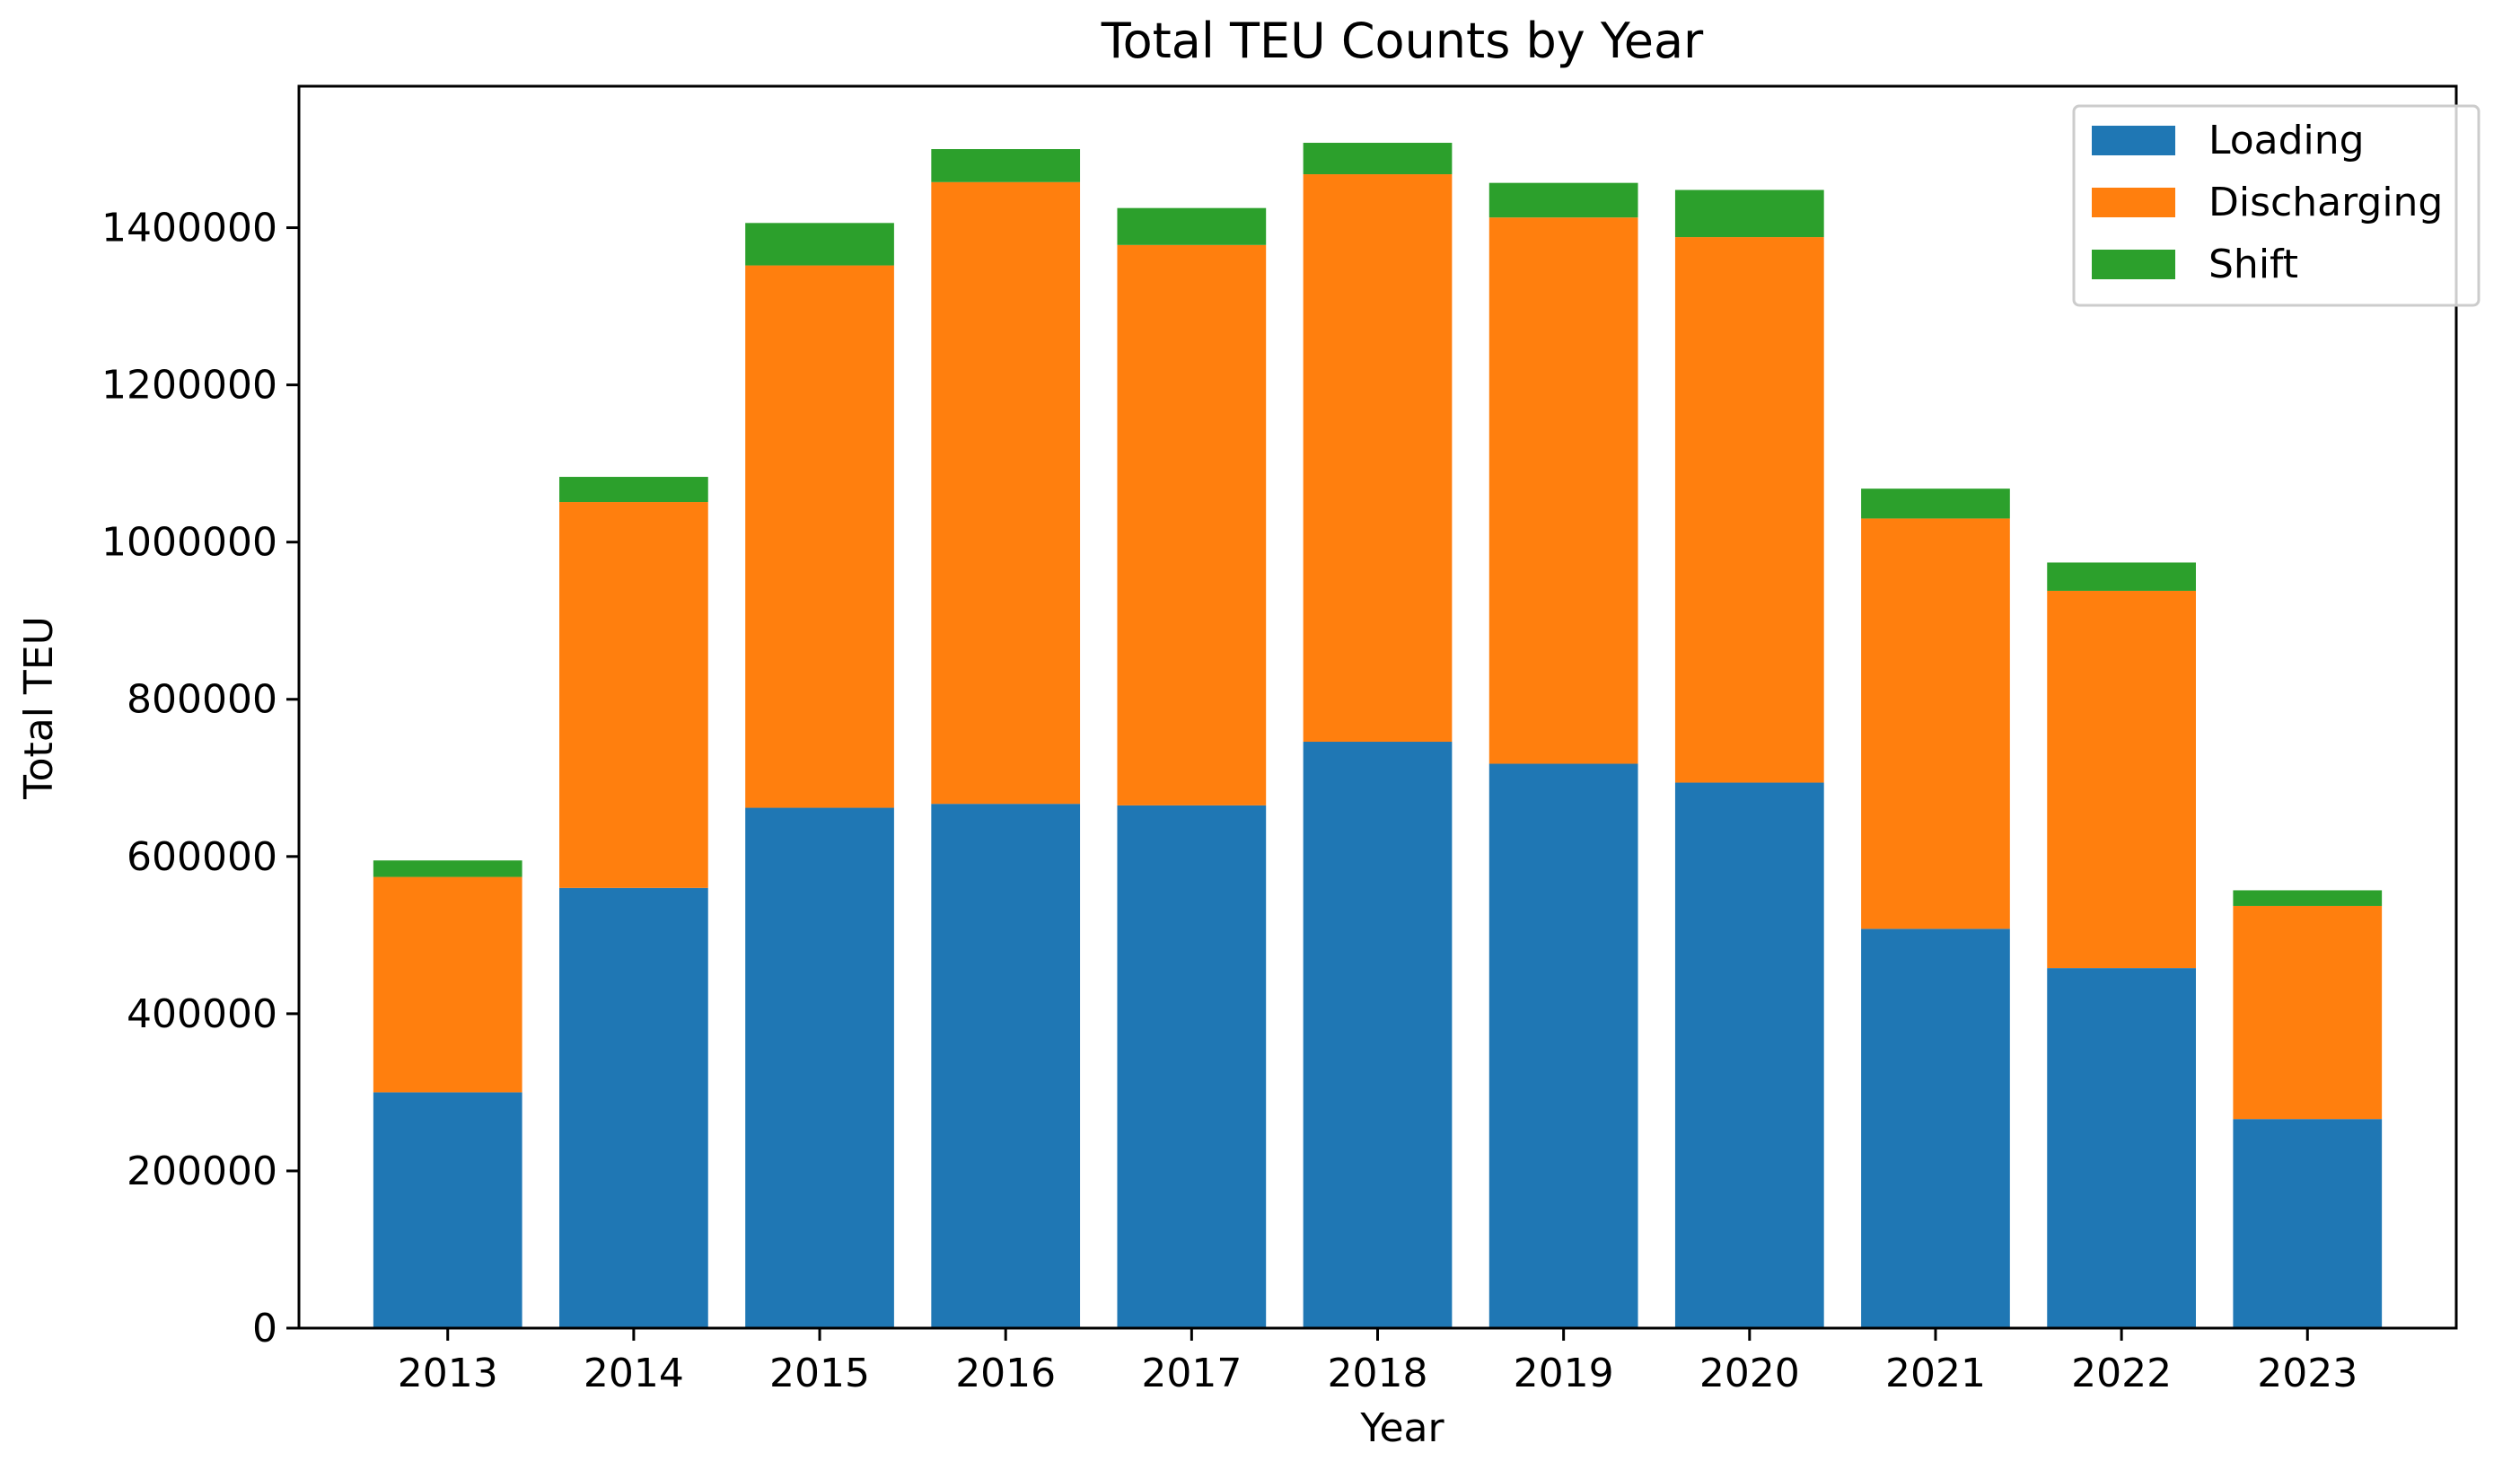 The image size is (2520, 1470). I want to click on bar-discharging-2023, so click(2308, 1012).